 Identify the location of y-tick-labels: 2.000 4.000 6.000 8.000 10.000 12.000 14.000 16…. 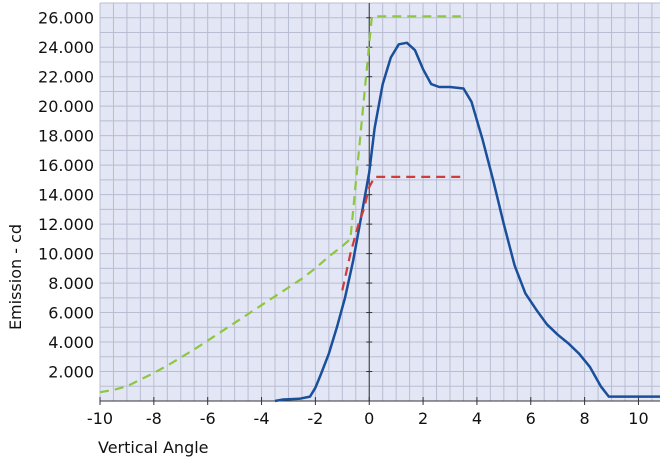
(66, 195).